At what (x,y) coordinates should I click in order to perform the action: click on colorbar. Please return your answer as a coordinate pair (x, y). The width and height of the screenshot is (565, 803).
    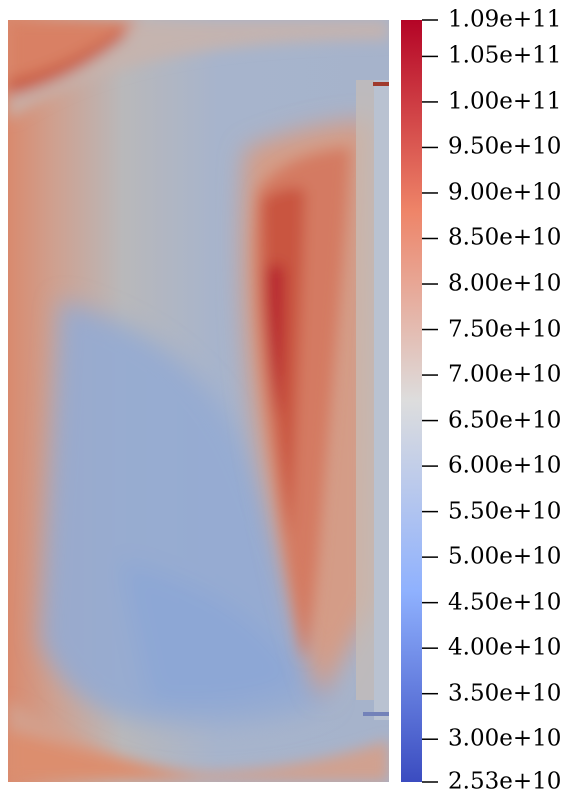
    Looking at the image, I should click on (419, 401).